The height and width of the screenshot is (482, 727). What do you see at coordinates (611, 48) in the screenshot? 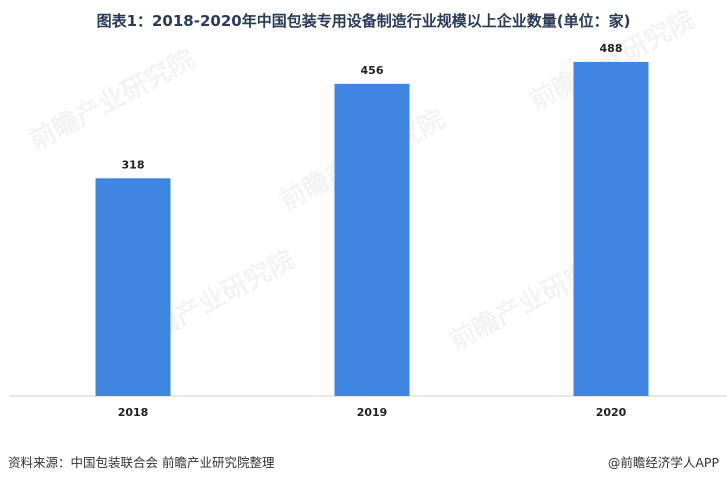
I see `value-label-2020: 488` at bounding box center [611, 48].